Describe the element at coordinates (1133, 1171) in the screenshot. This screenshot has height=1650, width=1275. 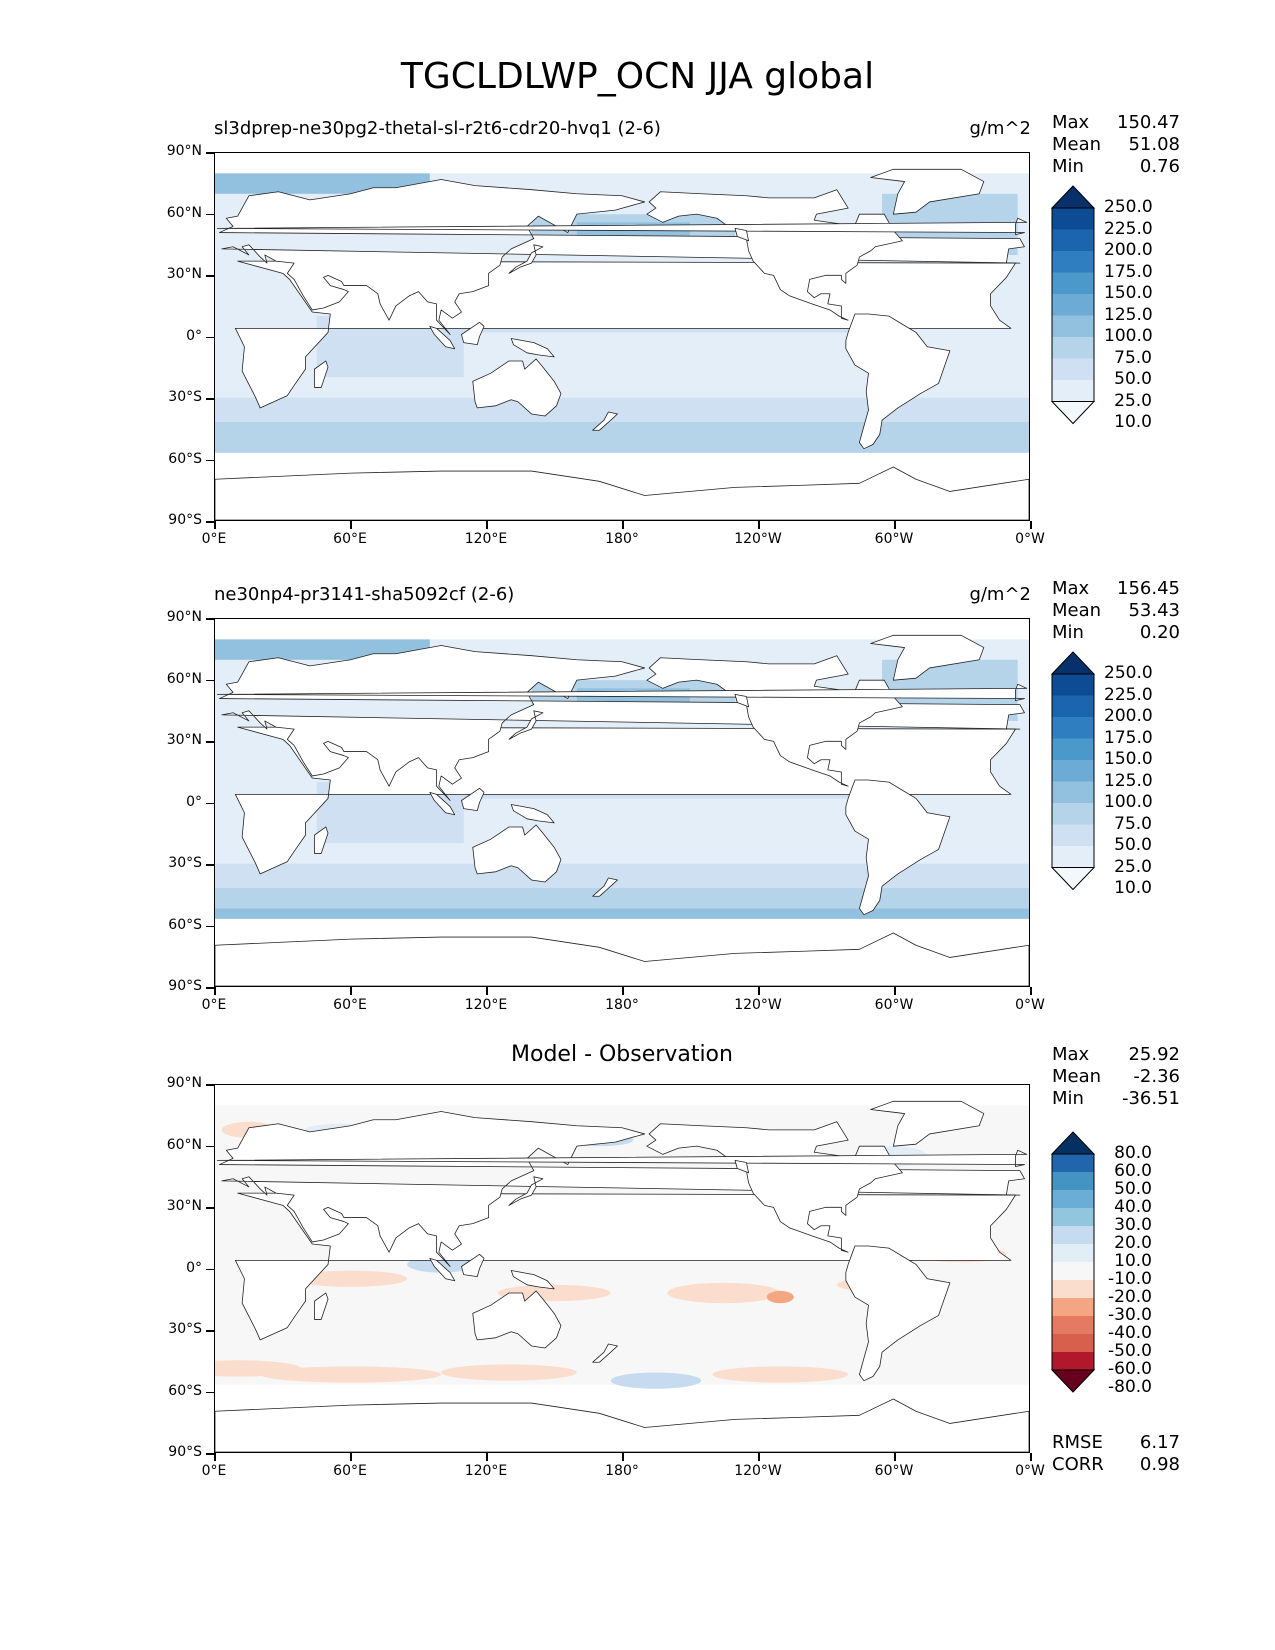
I see `colorbar-tick-label: 60.0` at that location.